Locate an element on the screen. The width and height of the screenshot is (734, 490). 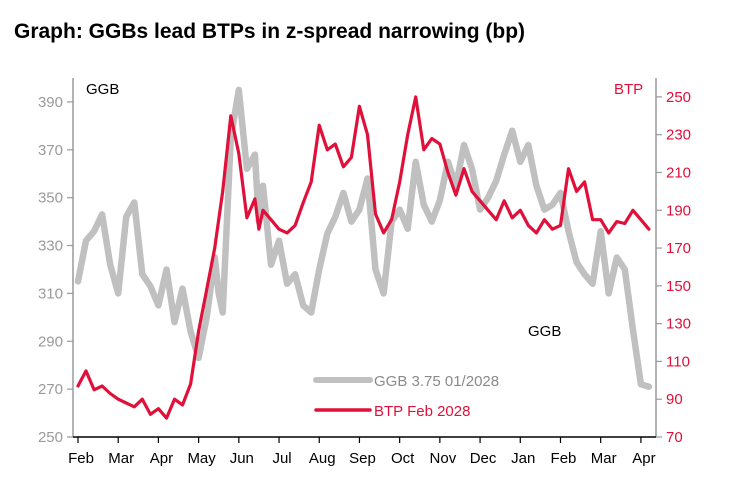
x-tick-label: Jan is located at coordinates (523, 458).